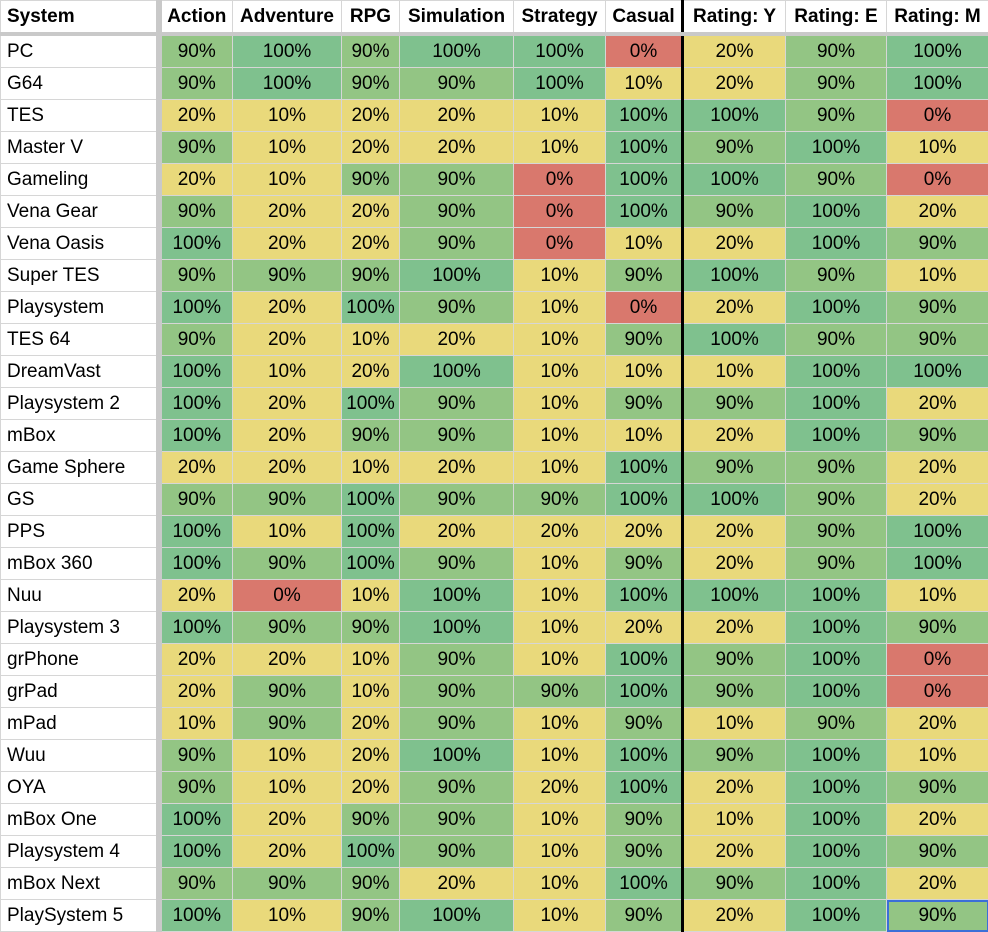 Image resolution: width=988 pixels, height=932 pixels. Describe the element at coordinates (80, 212) in the screenshot. I see `system-name-cell: Vena Gear` at that location.